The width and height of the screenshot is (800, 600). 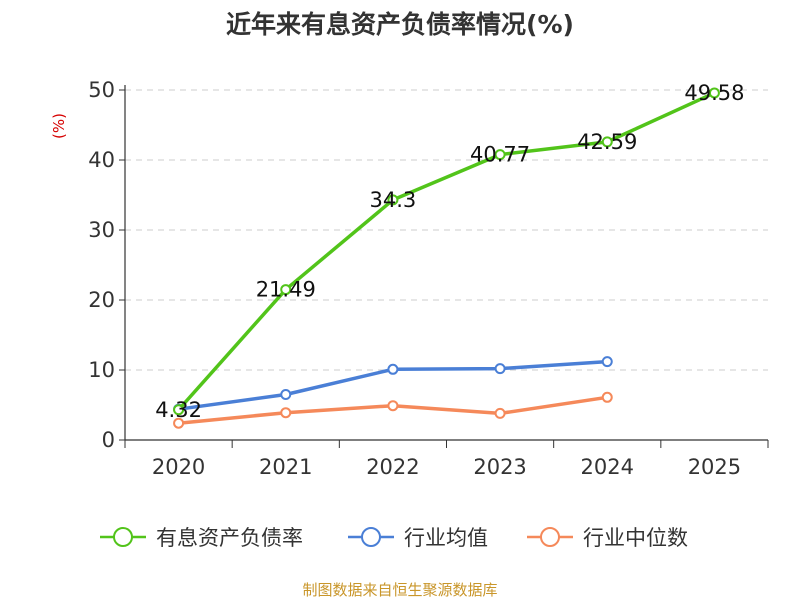 What do you see at coordinates (392, 467) in the screenshot?
I see `x-tick-label: 2022` at bounding box center [392, 467].